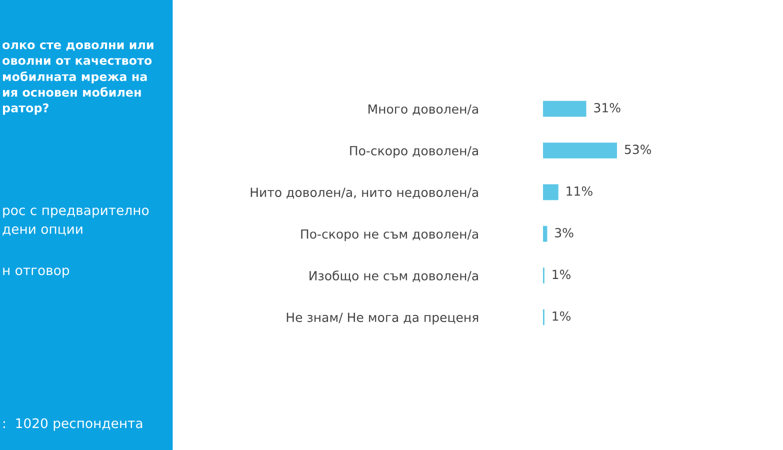  What do you see at coordinates (36, 273) in the screenshot?
I see `text: н отговор` at bounding box center [36, 273].